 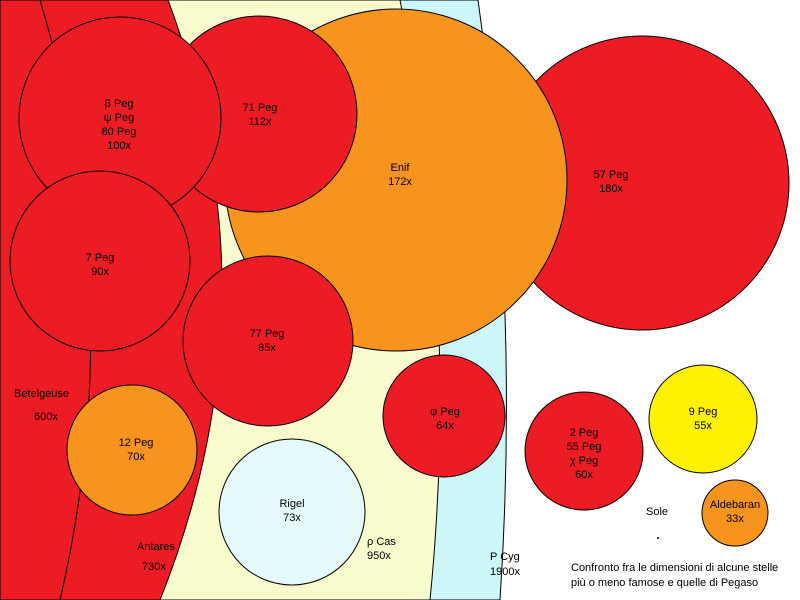 I want to click on p-cyg-size: 1900x, so click(x=505, y=572).